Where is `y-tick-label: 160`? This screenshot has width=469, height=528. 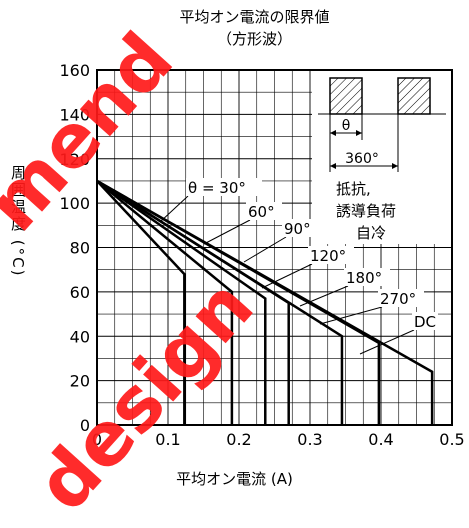
y-tick-label: 160 is located at coordinates (74, 70).